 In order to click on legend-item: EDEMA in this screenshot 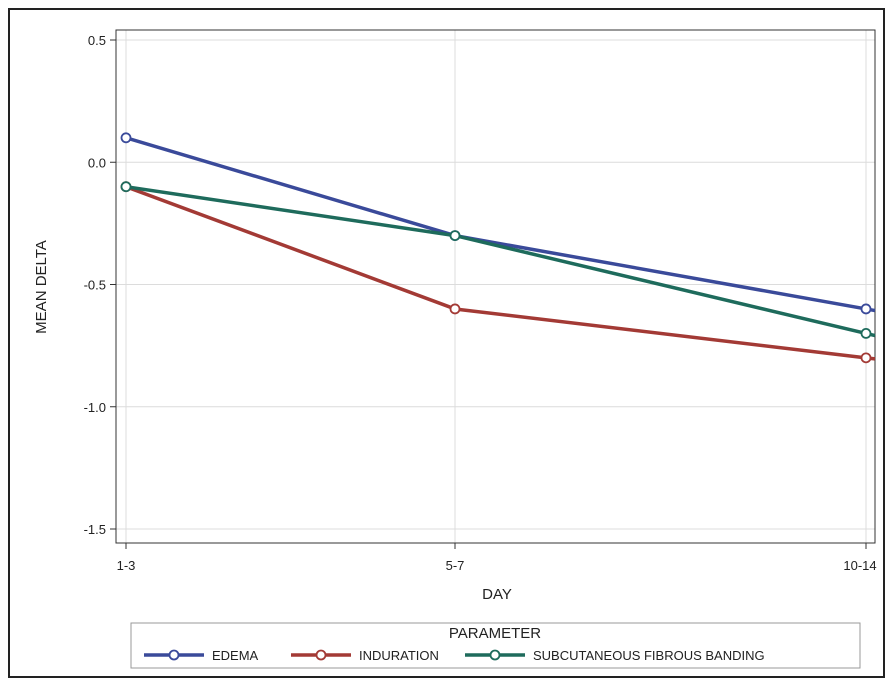, I will do `click(201, 655)`.